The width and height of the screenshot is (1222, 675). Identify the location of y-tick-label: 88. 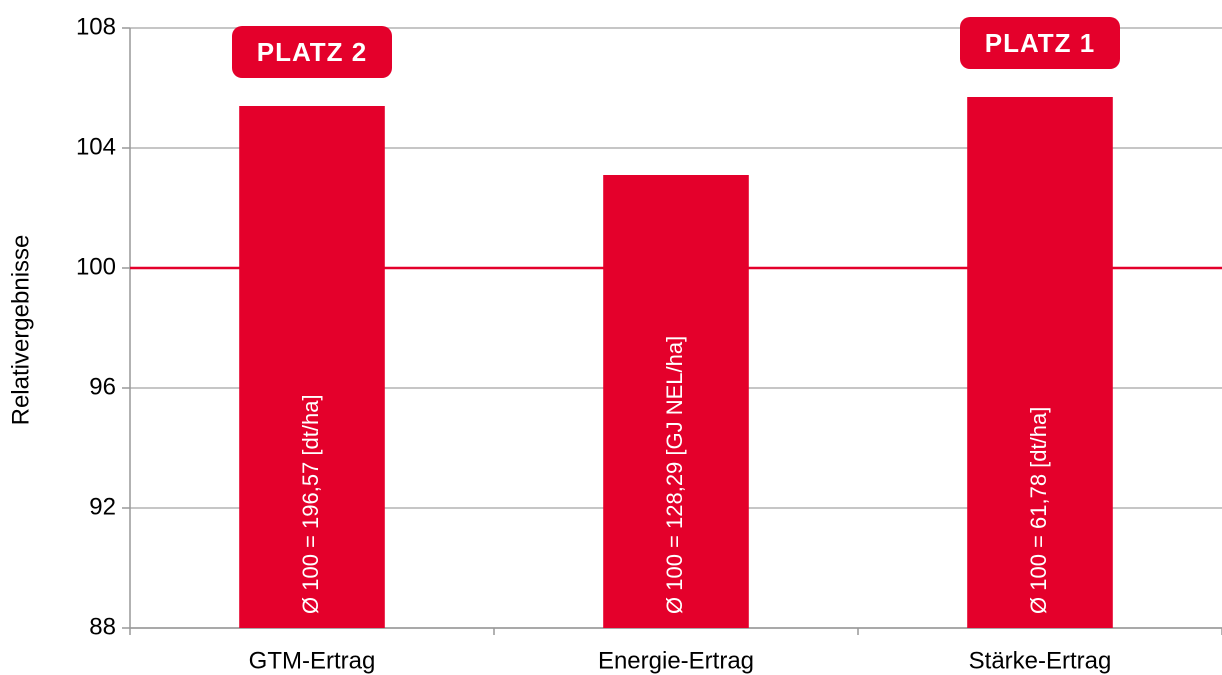
(102, 626).